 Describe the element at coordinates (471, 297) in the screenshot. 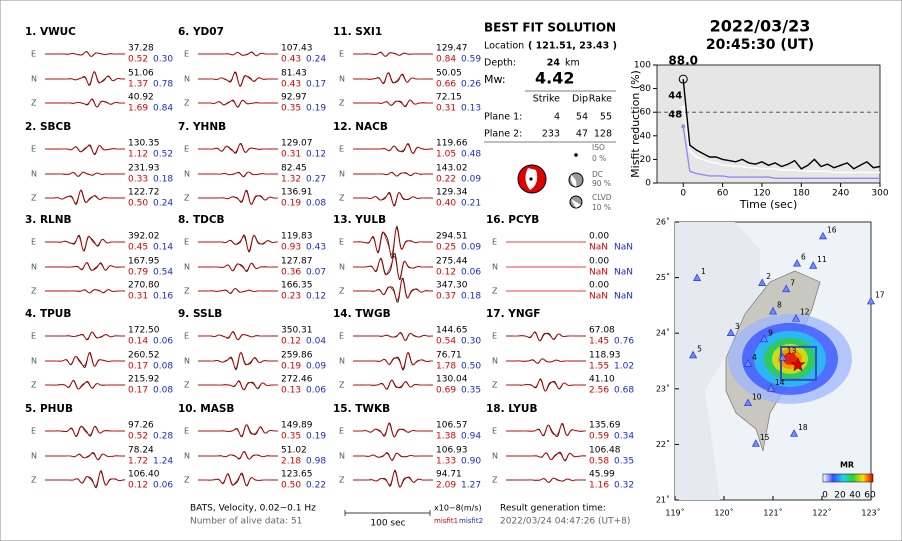

I see `misfit2: 0.18` at that location.